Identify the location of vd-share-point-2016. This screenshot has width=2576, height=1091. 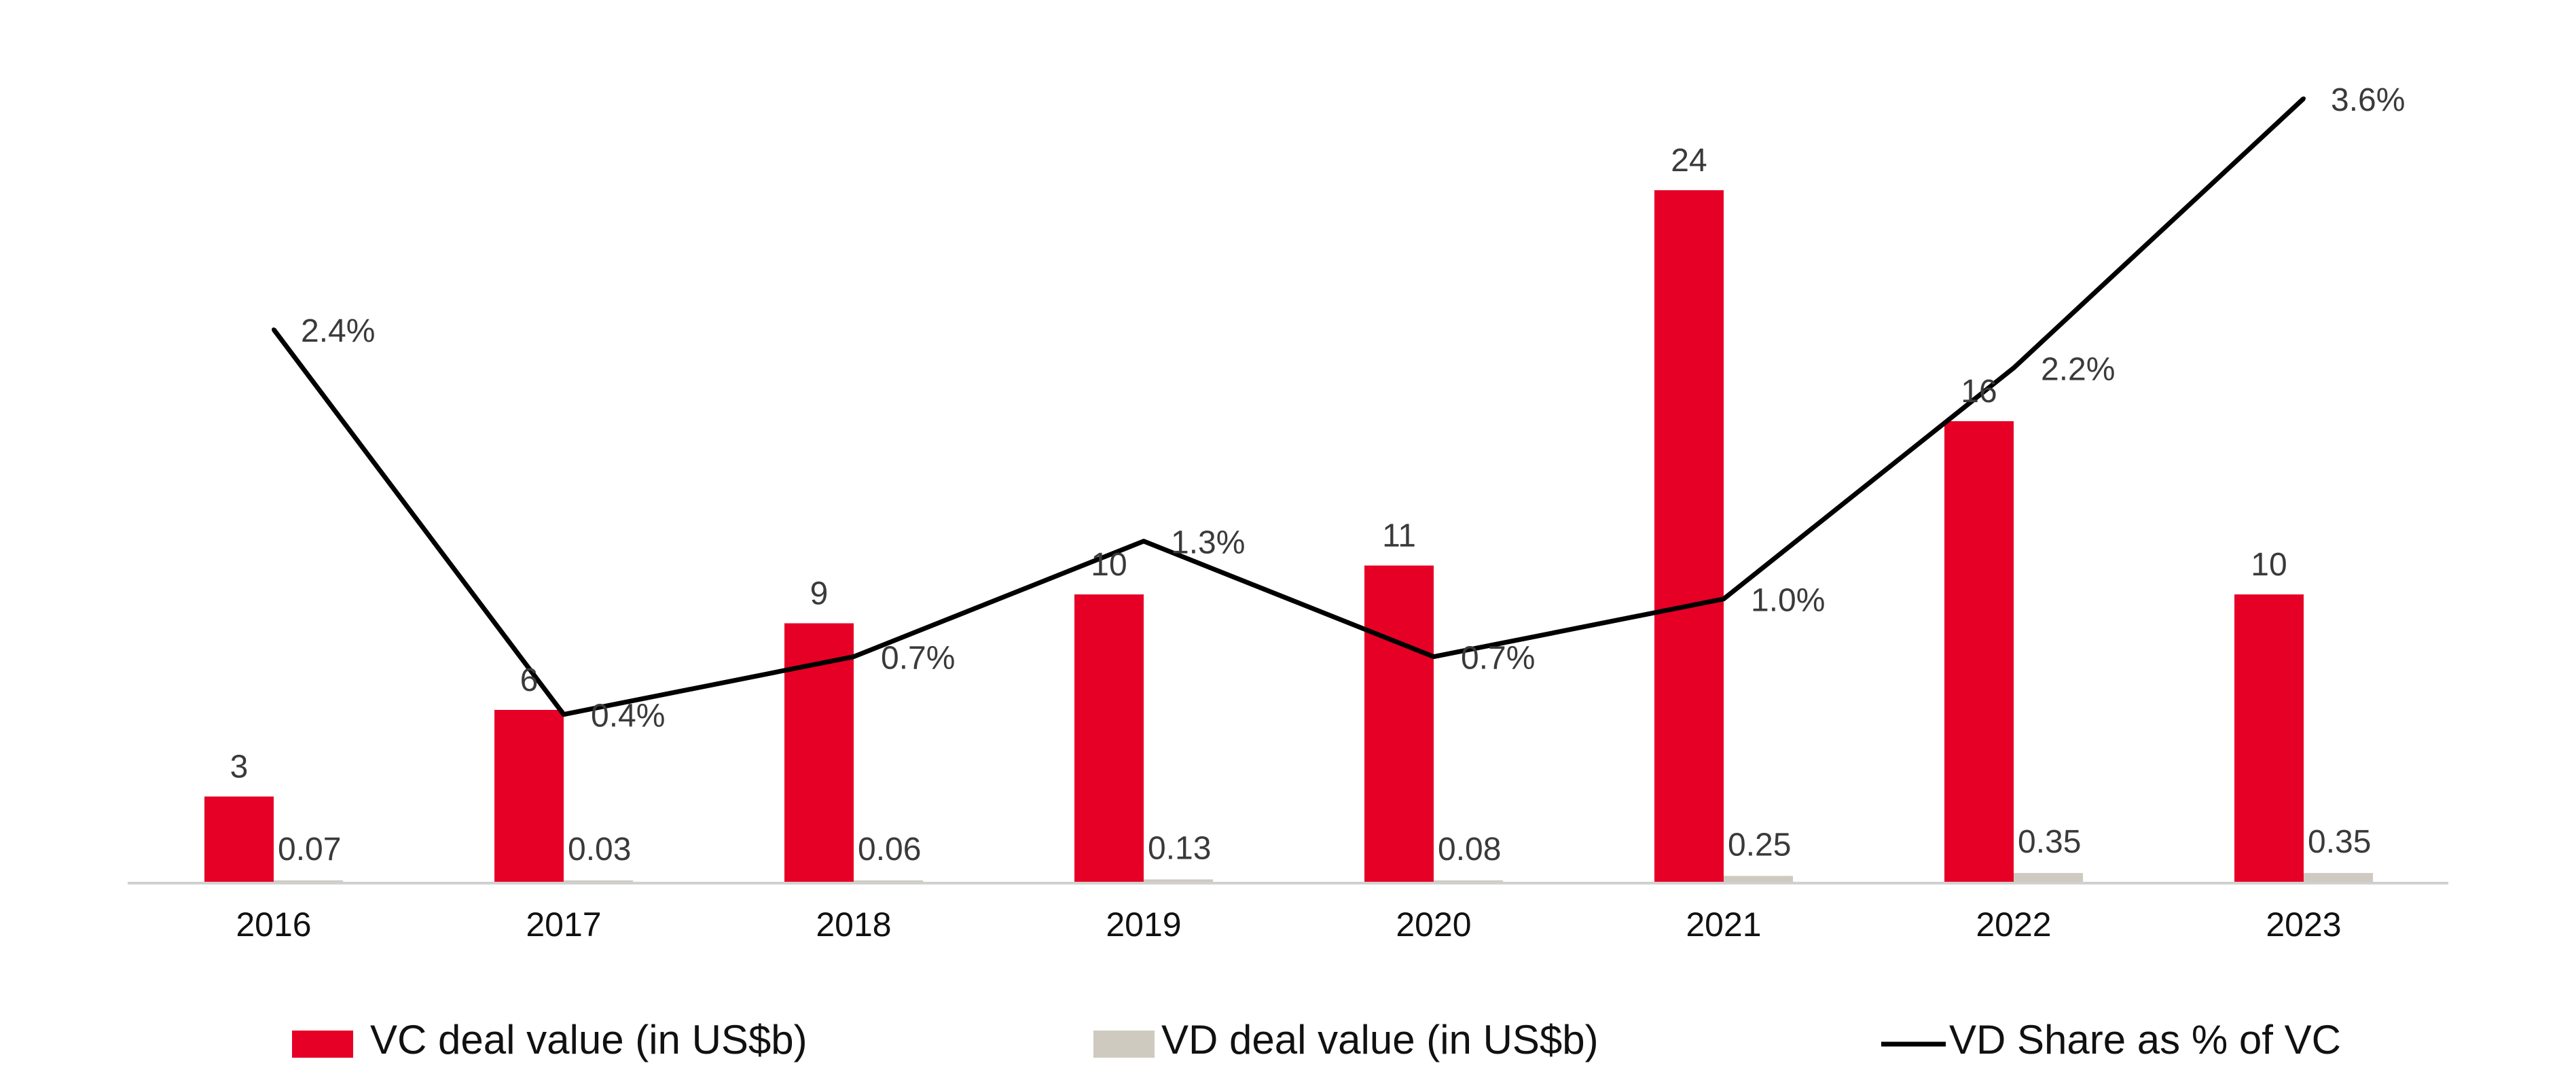
(274, 329).